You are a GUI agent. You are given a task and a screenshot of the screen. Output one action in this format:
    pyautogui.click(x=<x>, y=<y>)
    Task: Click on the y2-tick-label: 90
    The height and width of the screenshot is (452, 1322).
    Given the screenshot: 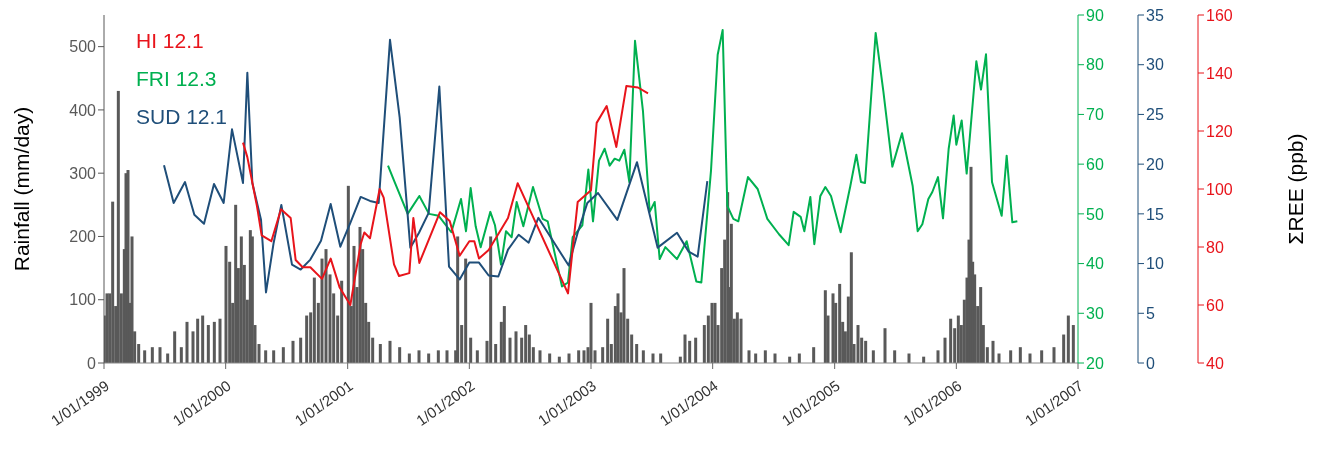 What is the action you would take?
    pyautogui.click(x=1095, y=15)
    